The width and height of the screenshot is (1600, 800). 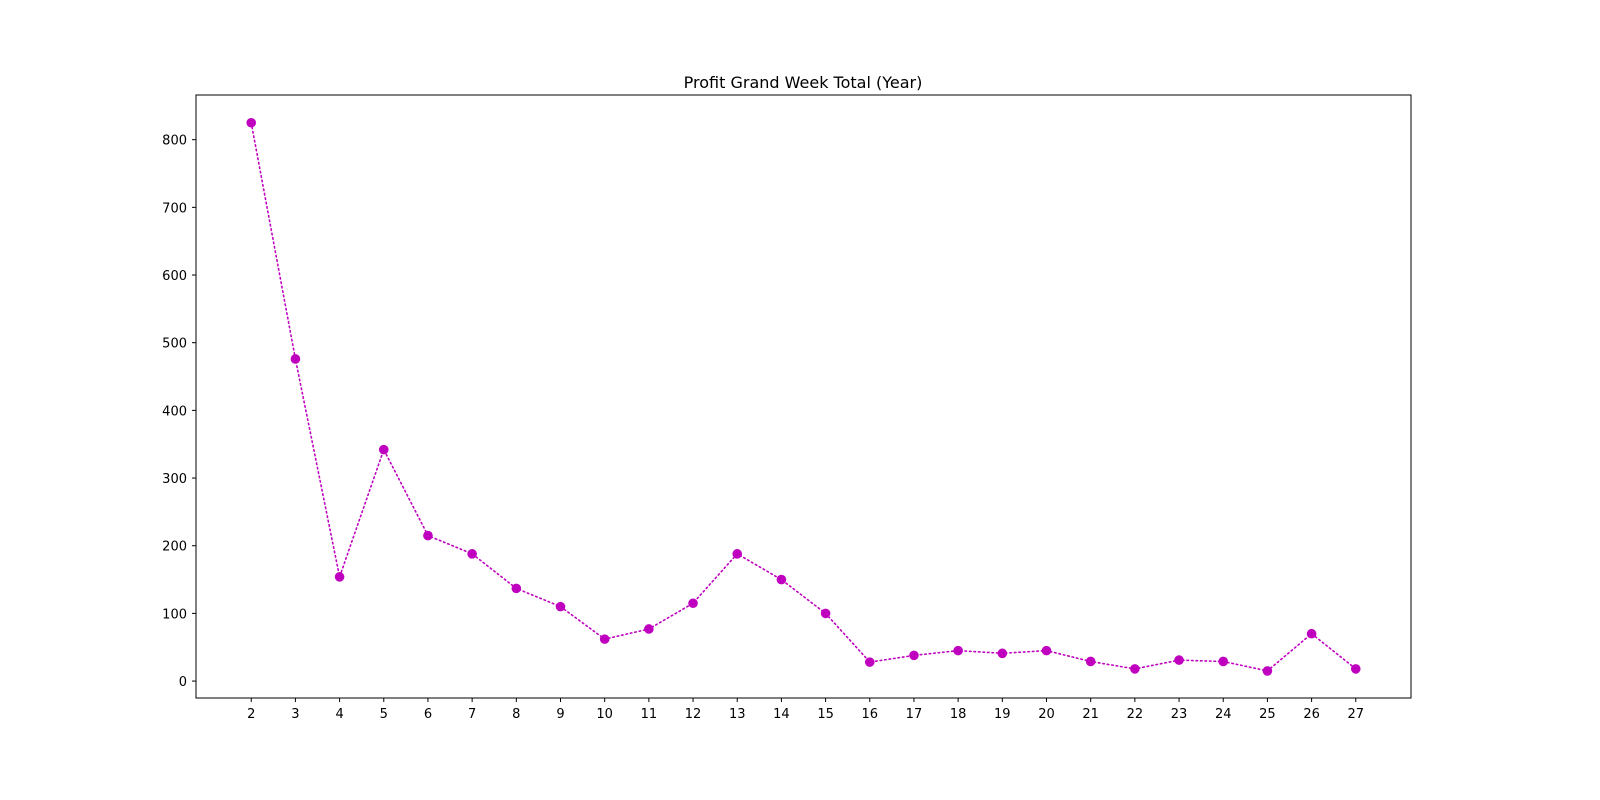 I want to click on x-tick-label: 22, so click(x=1135, y=714).